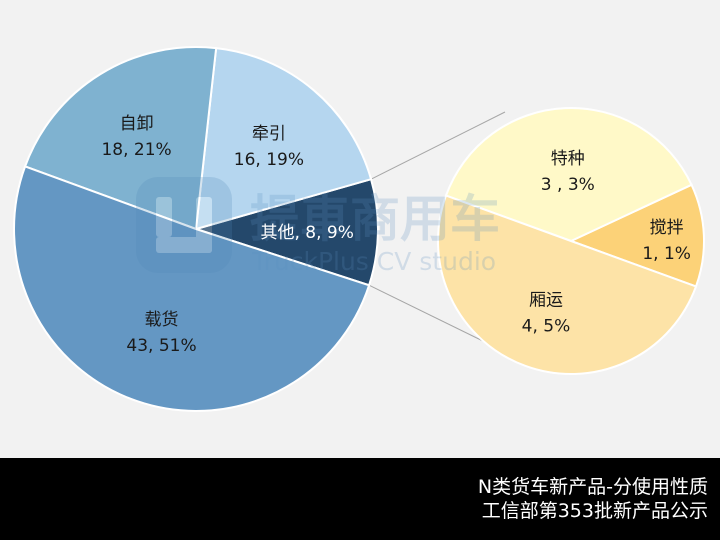 The height and width of the screenshot is (540, 720). I want to click on pie-slice-其他, so click(285, 232).